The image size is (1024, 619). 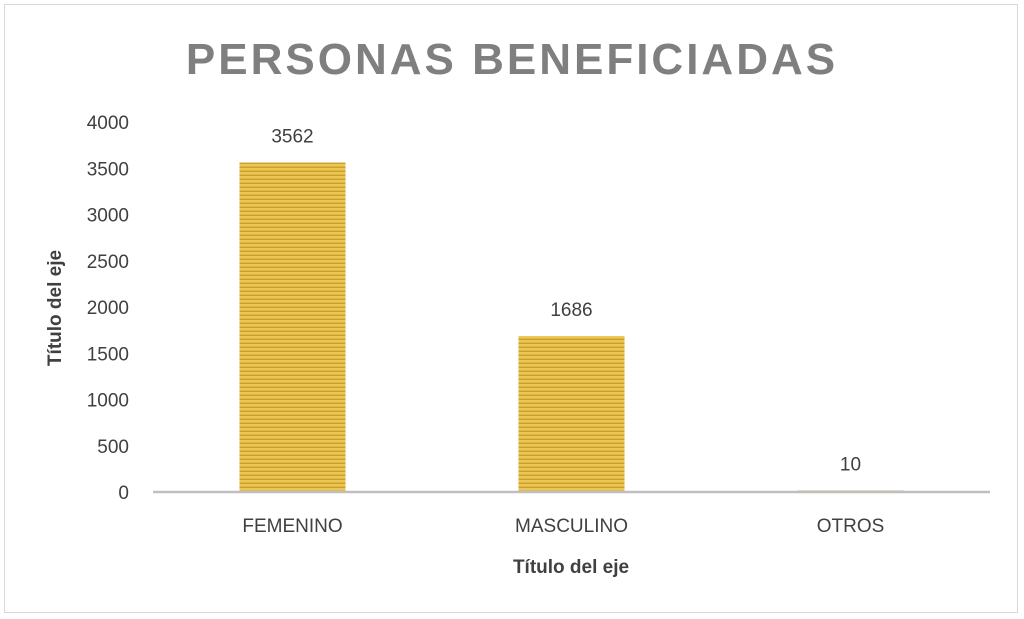 I want to click on y-tick-label: 2500, so click(x=108, y=262).